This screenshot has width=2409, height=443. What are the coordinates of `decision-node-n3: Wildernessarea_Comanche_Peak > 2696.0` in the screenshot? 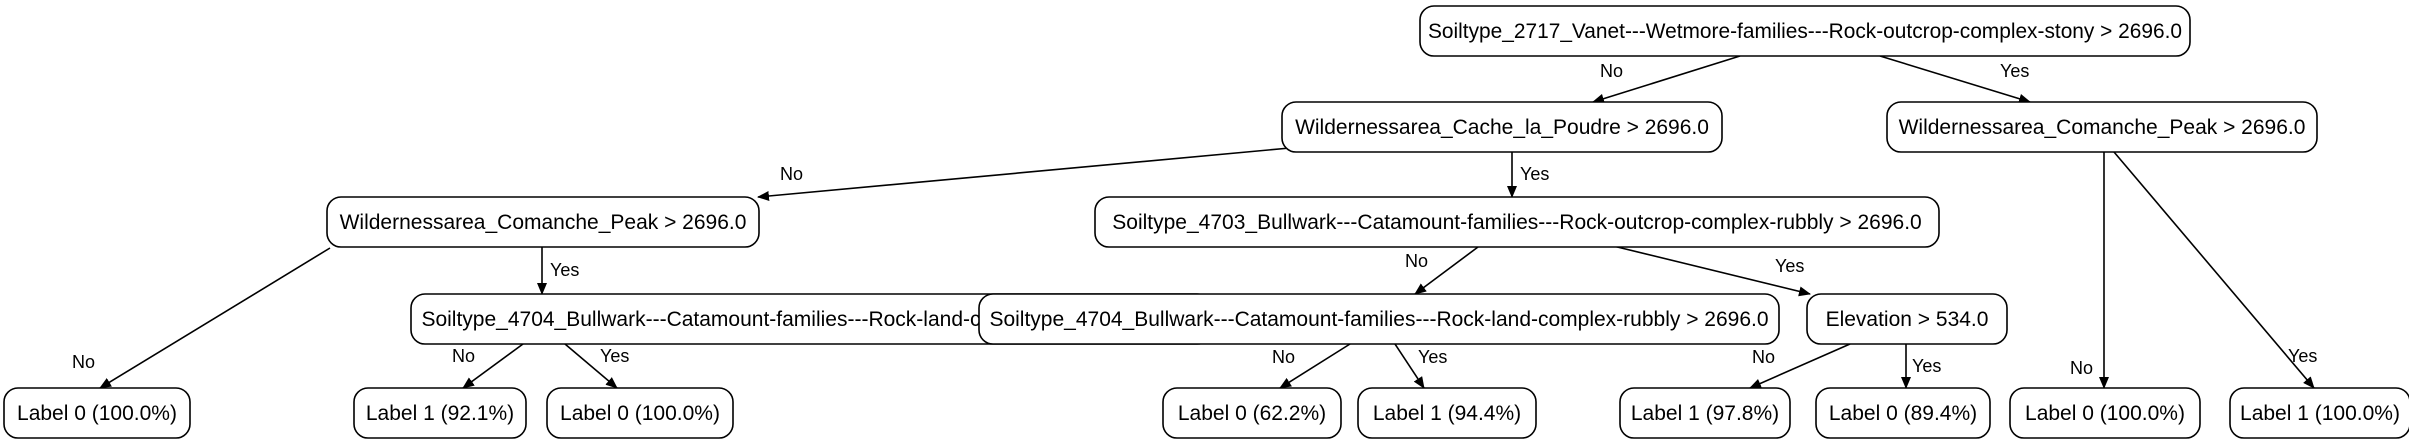 It's located at (543, 222).